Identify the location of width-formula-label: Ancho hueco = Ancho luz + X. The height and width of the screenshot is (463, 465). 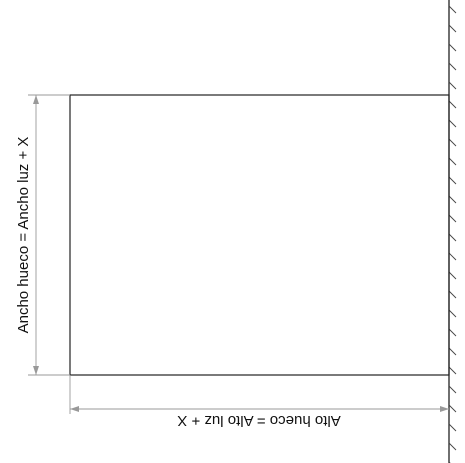
(23, 235).